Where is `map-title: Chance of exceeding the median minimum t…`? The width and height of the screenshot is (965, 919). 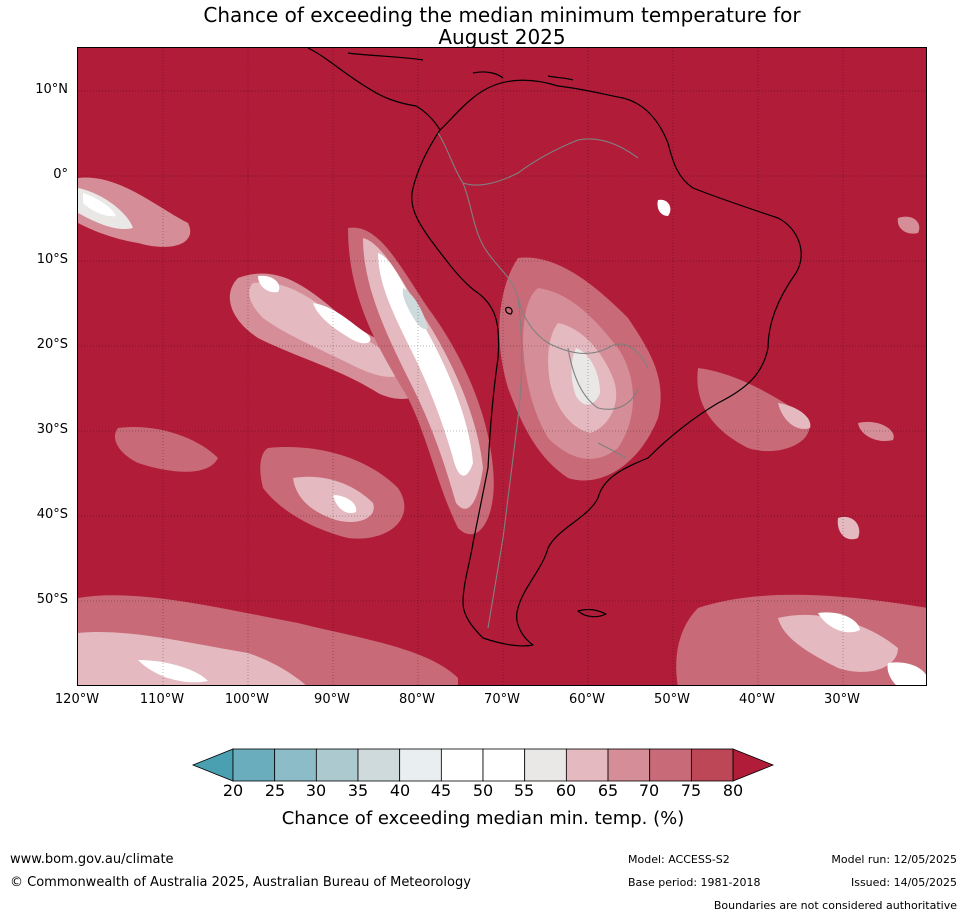 map-title: Chance of exceeding the median minimum t… is located at coordinates (502, 26).